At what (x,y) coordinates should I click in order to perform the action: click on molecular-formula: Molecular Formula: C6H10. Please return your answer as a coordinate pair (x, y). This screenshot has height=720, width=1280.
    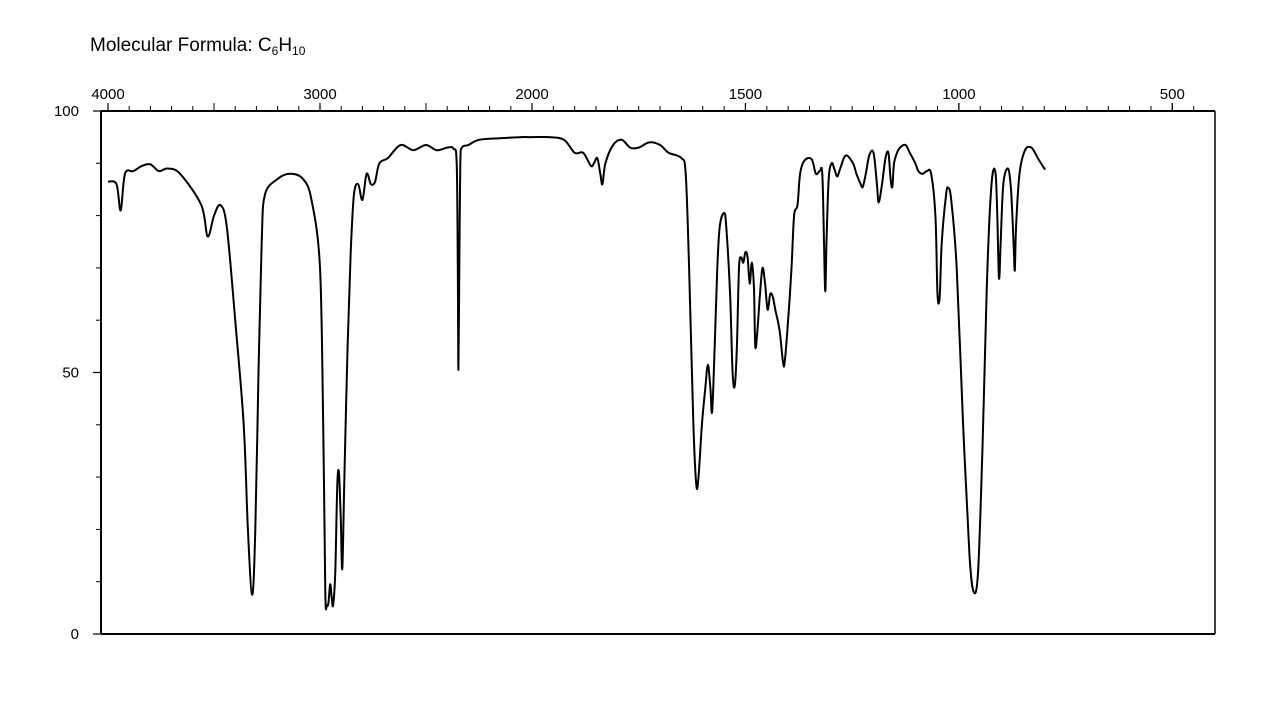
    Looking at the image, I should click on (197, 46).